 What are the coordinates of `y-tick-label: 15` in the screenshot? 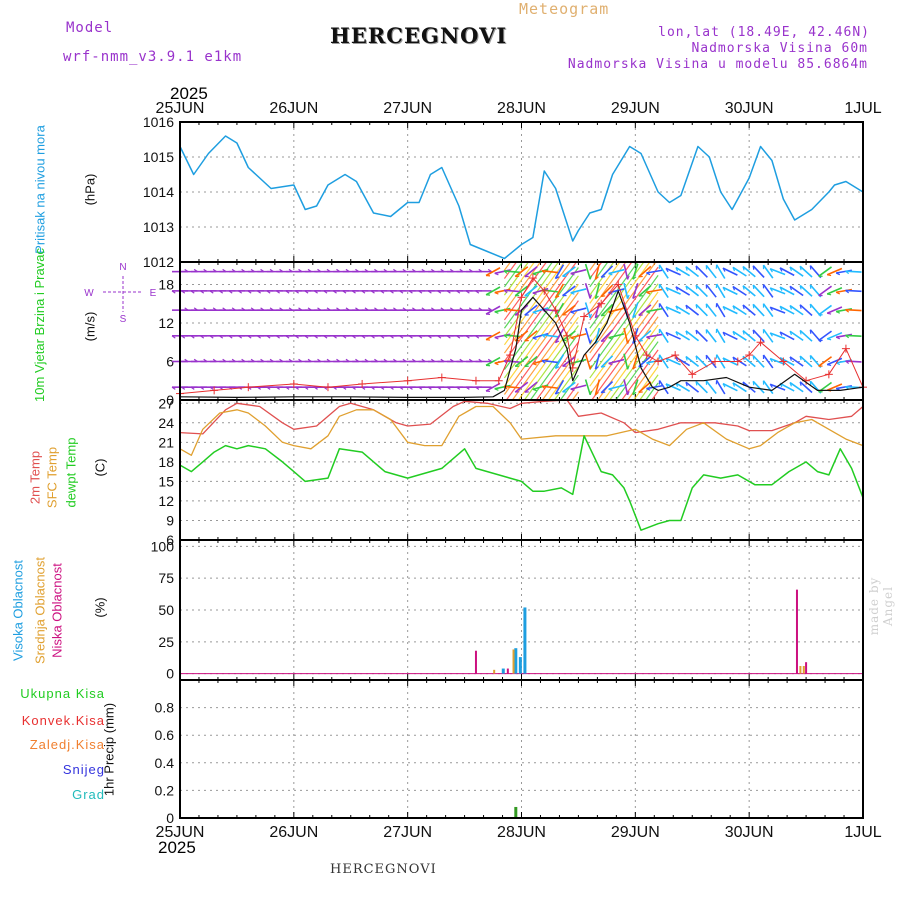 It's located at (166, 481).